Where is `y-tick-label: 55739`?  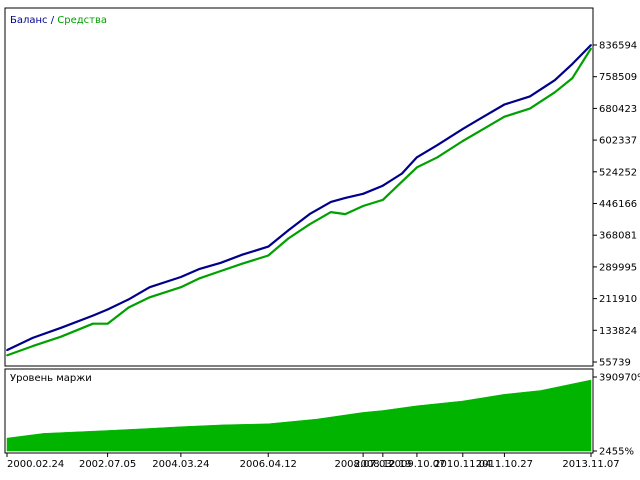 y-tick-label: 55739 is located at coordinates (615, 363).